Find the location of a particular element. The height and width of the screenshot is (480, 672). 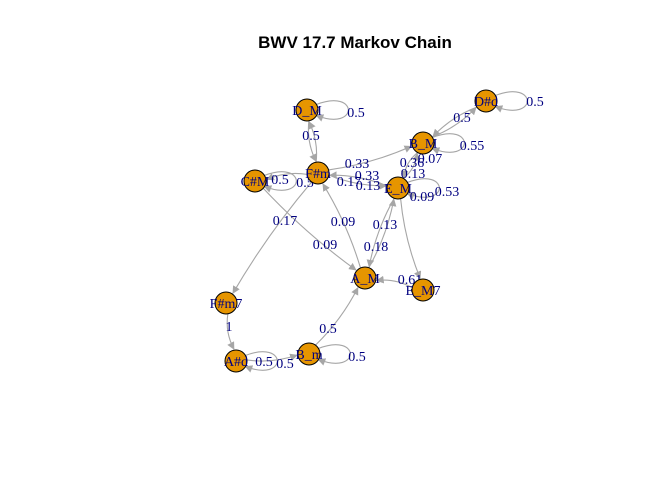

edge-label-B_m-to-A_M: 0.5 is located at coordinates (328, 329).